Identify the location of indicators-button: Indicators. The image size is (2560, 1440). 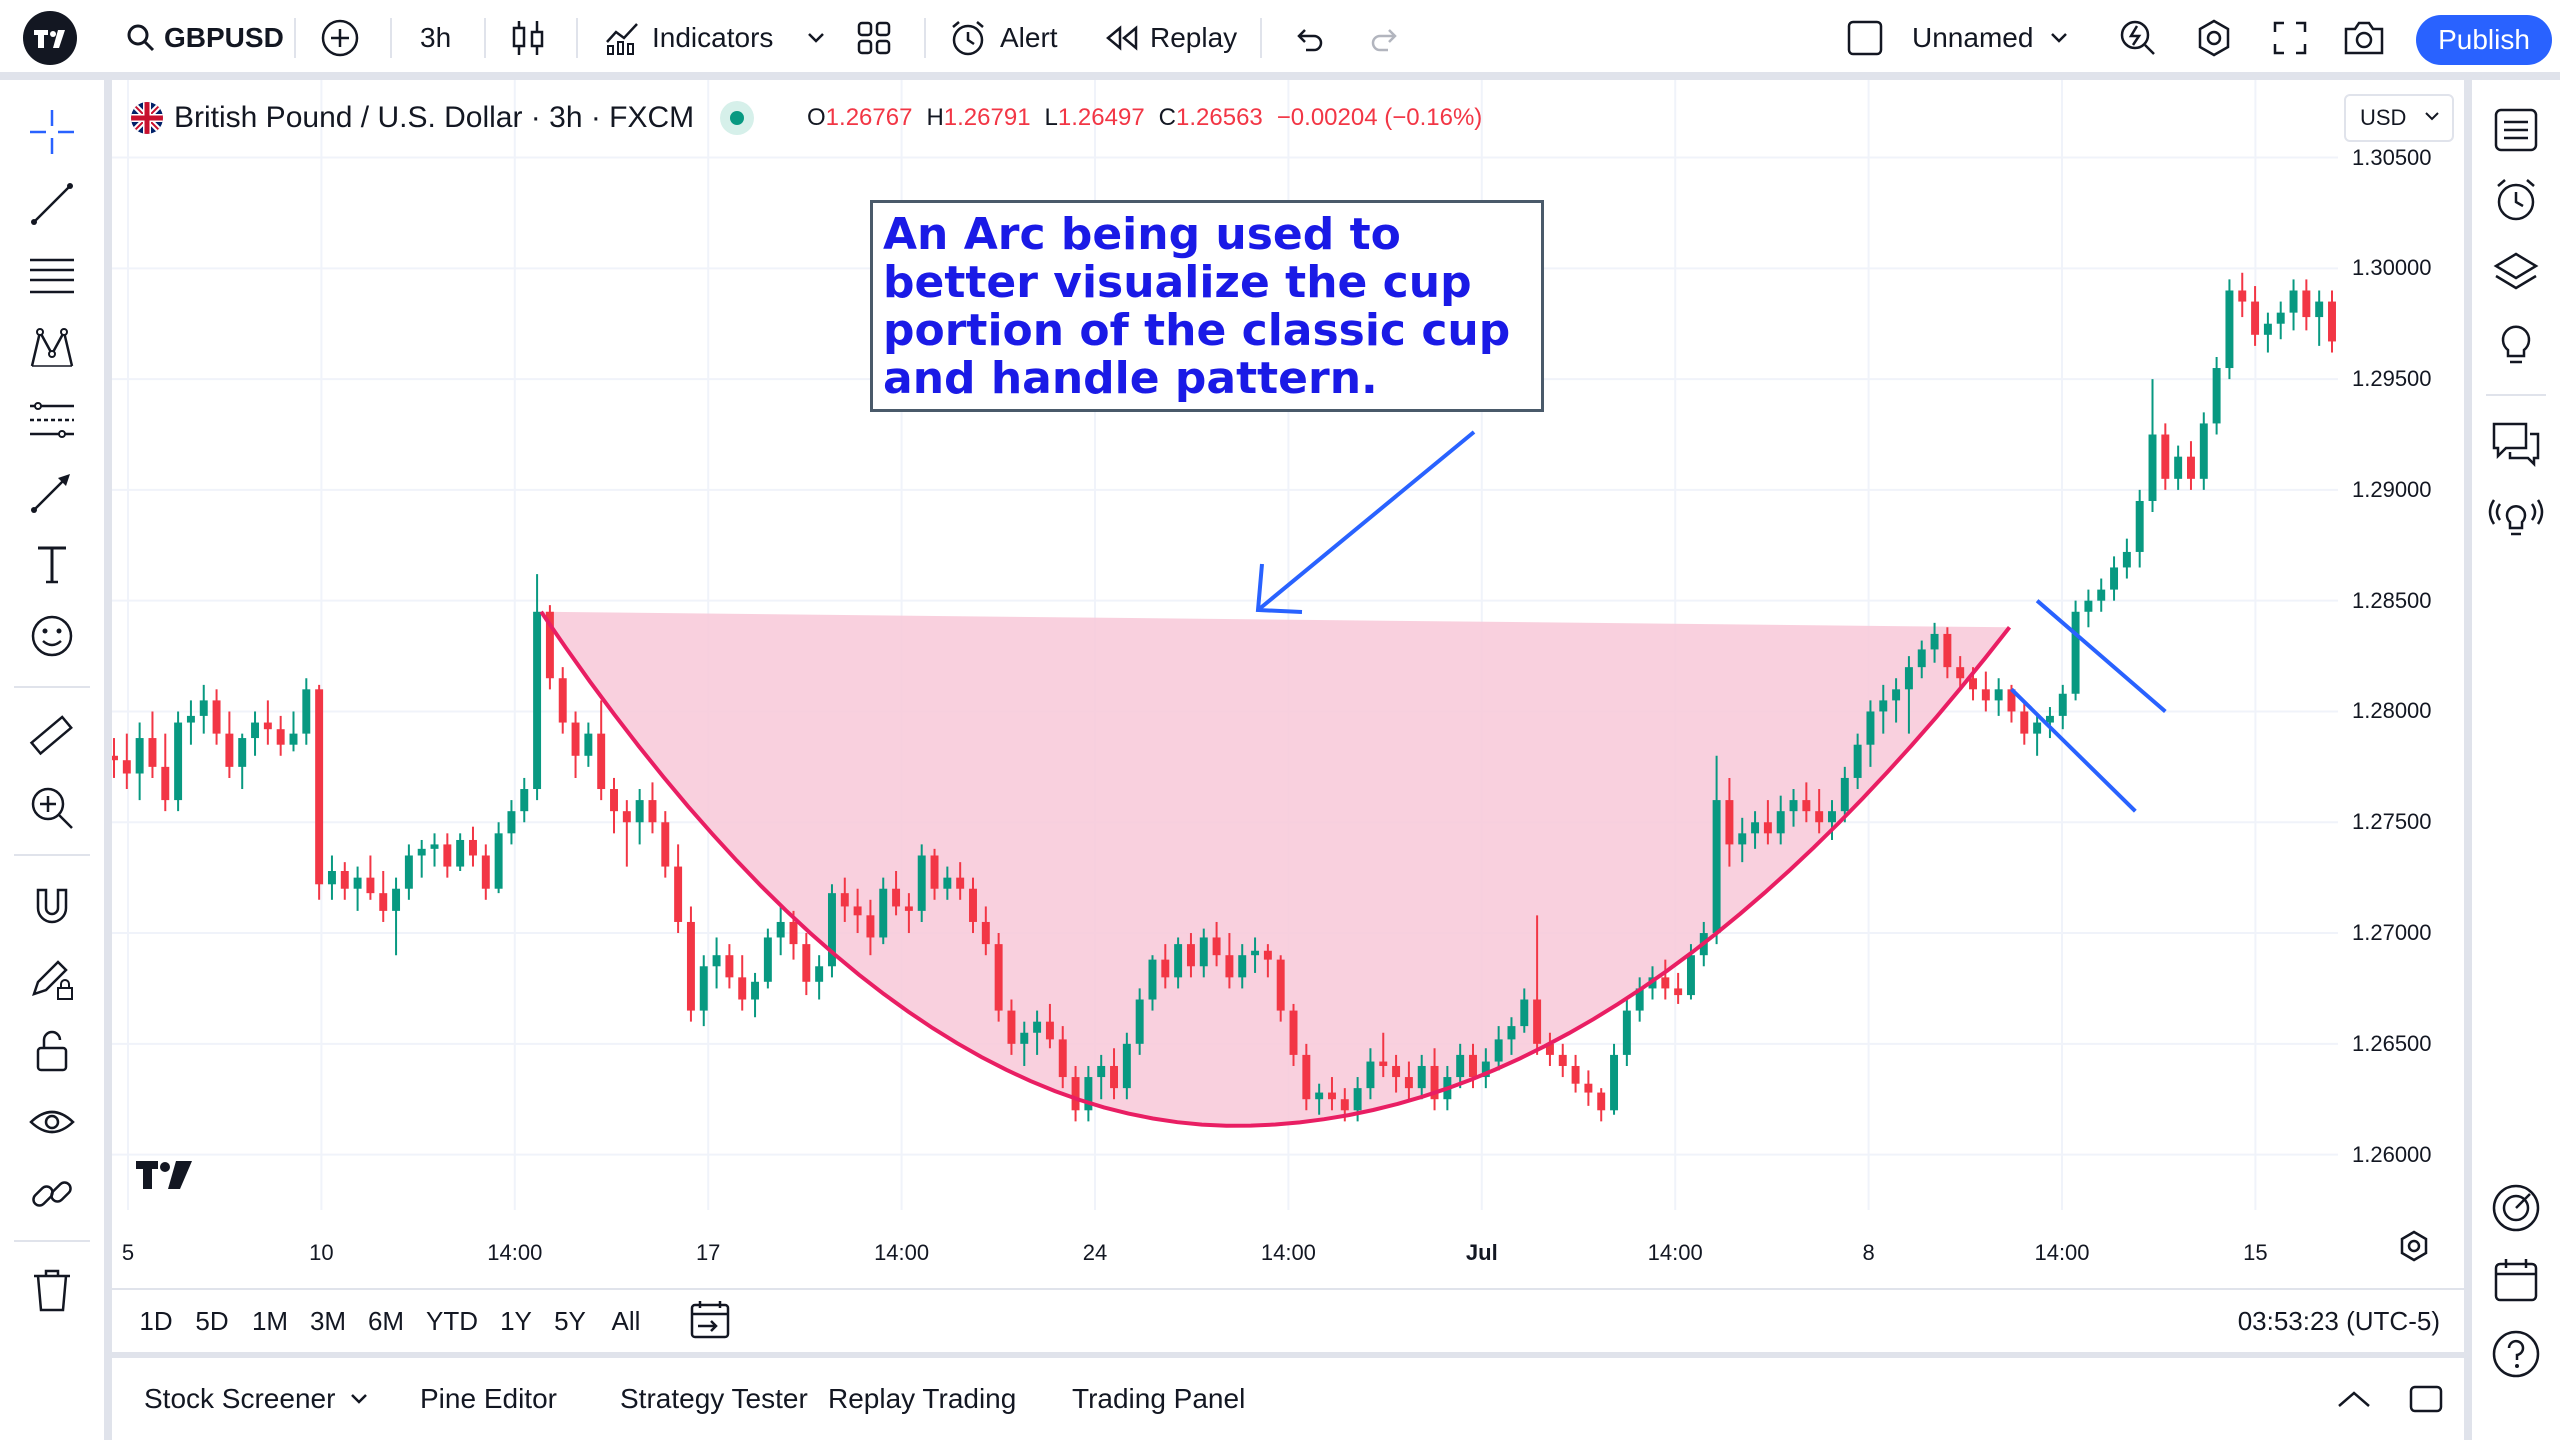
(688, 38).